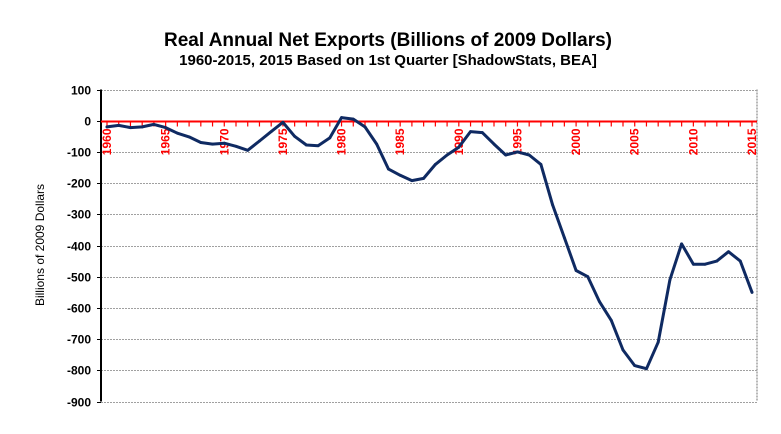 The height and width of the screenshot is (434, 781). Describe the element at coordinates (635, 141) in the screenshot. I see `x-tick-label: 2005` at that location.